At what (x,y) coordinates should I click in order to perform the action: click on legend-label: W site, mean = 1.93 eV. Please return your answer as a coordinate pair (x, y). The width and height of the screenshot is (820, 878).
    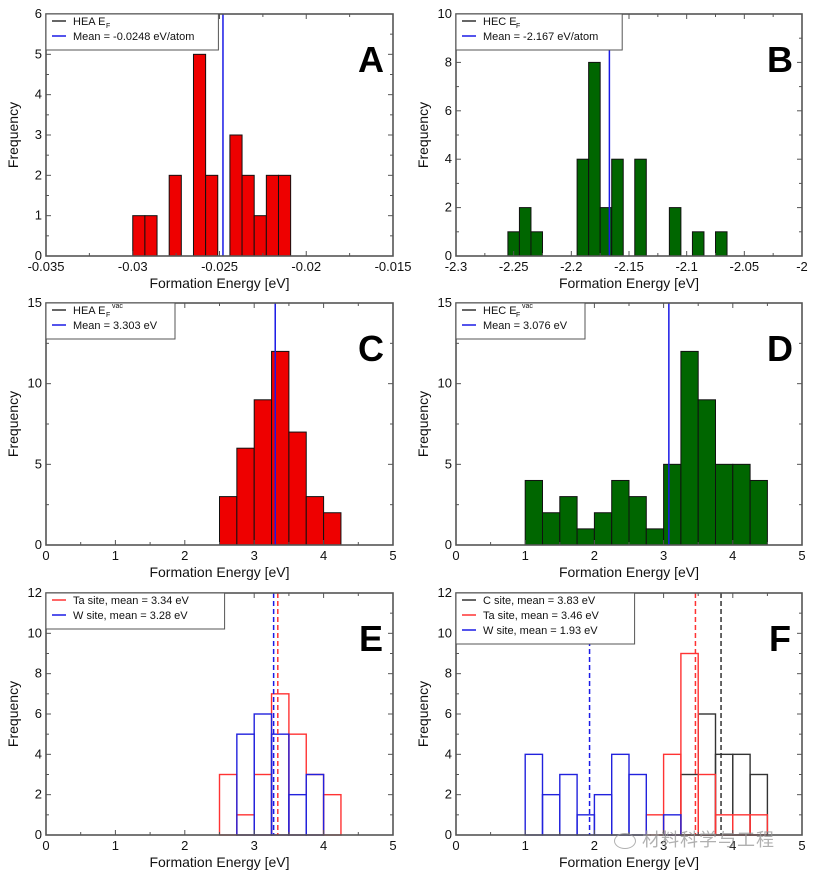
    Looking at the image, I should click on (540, 631).